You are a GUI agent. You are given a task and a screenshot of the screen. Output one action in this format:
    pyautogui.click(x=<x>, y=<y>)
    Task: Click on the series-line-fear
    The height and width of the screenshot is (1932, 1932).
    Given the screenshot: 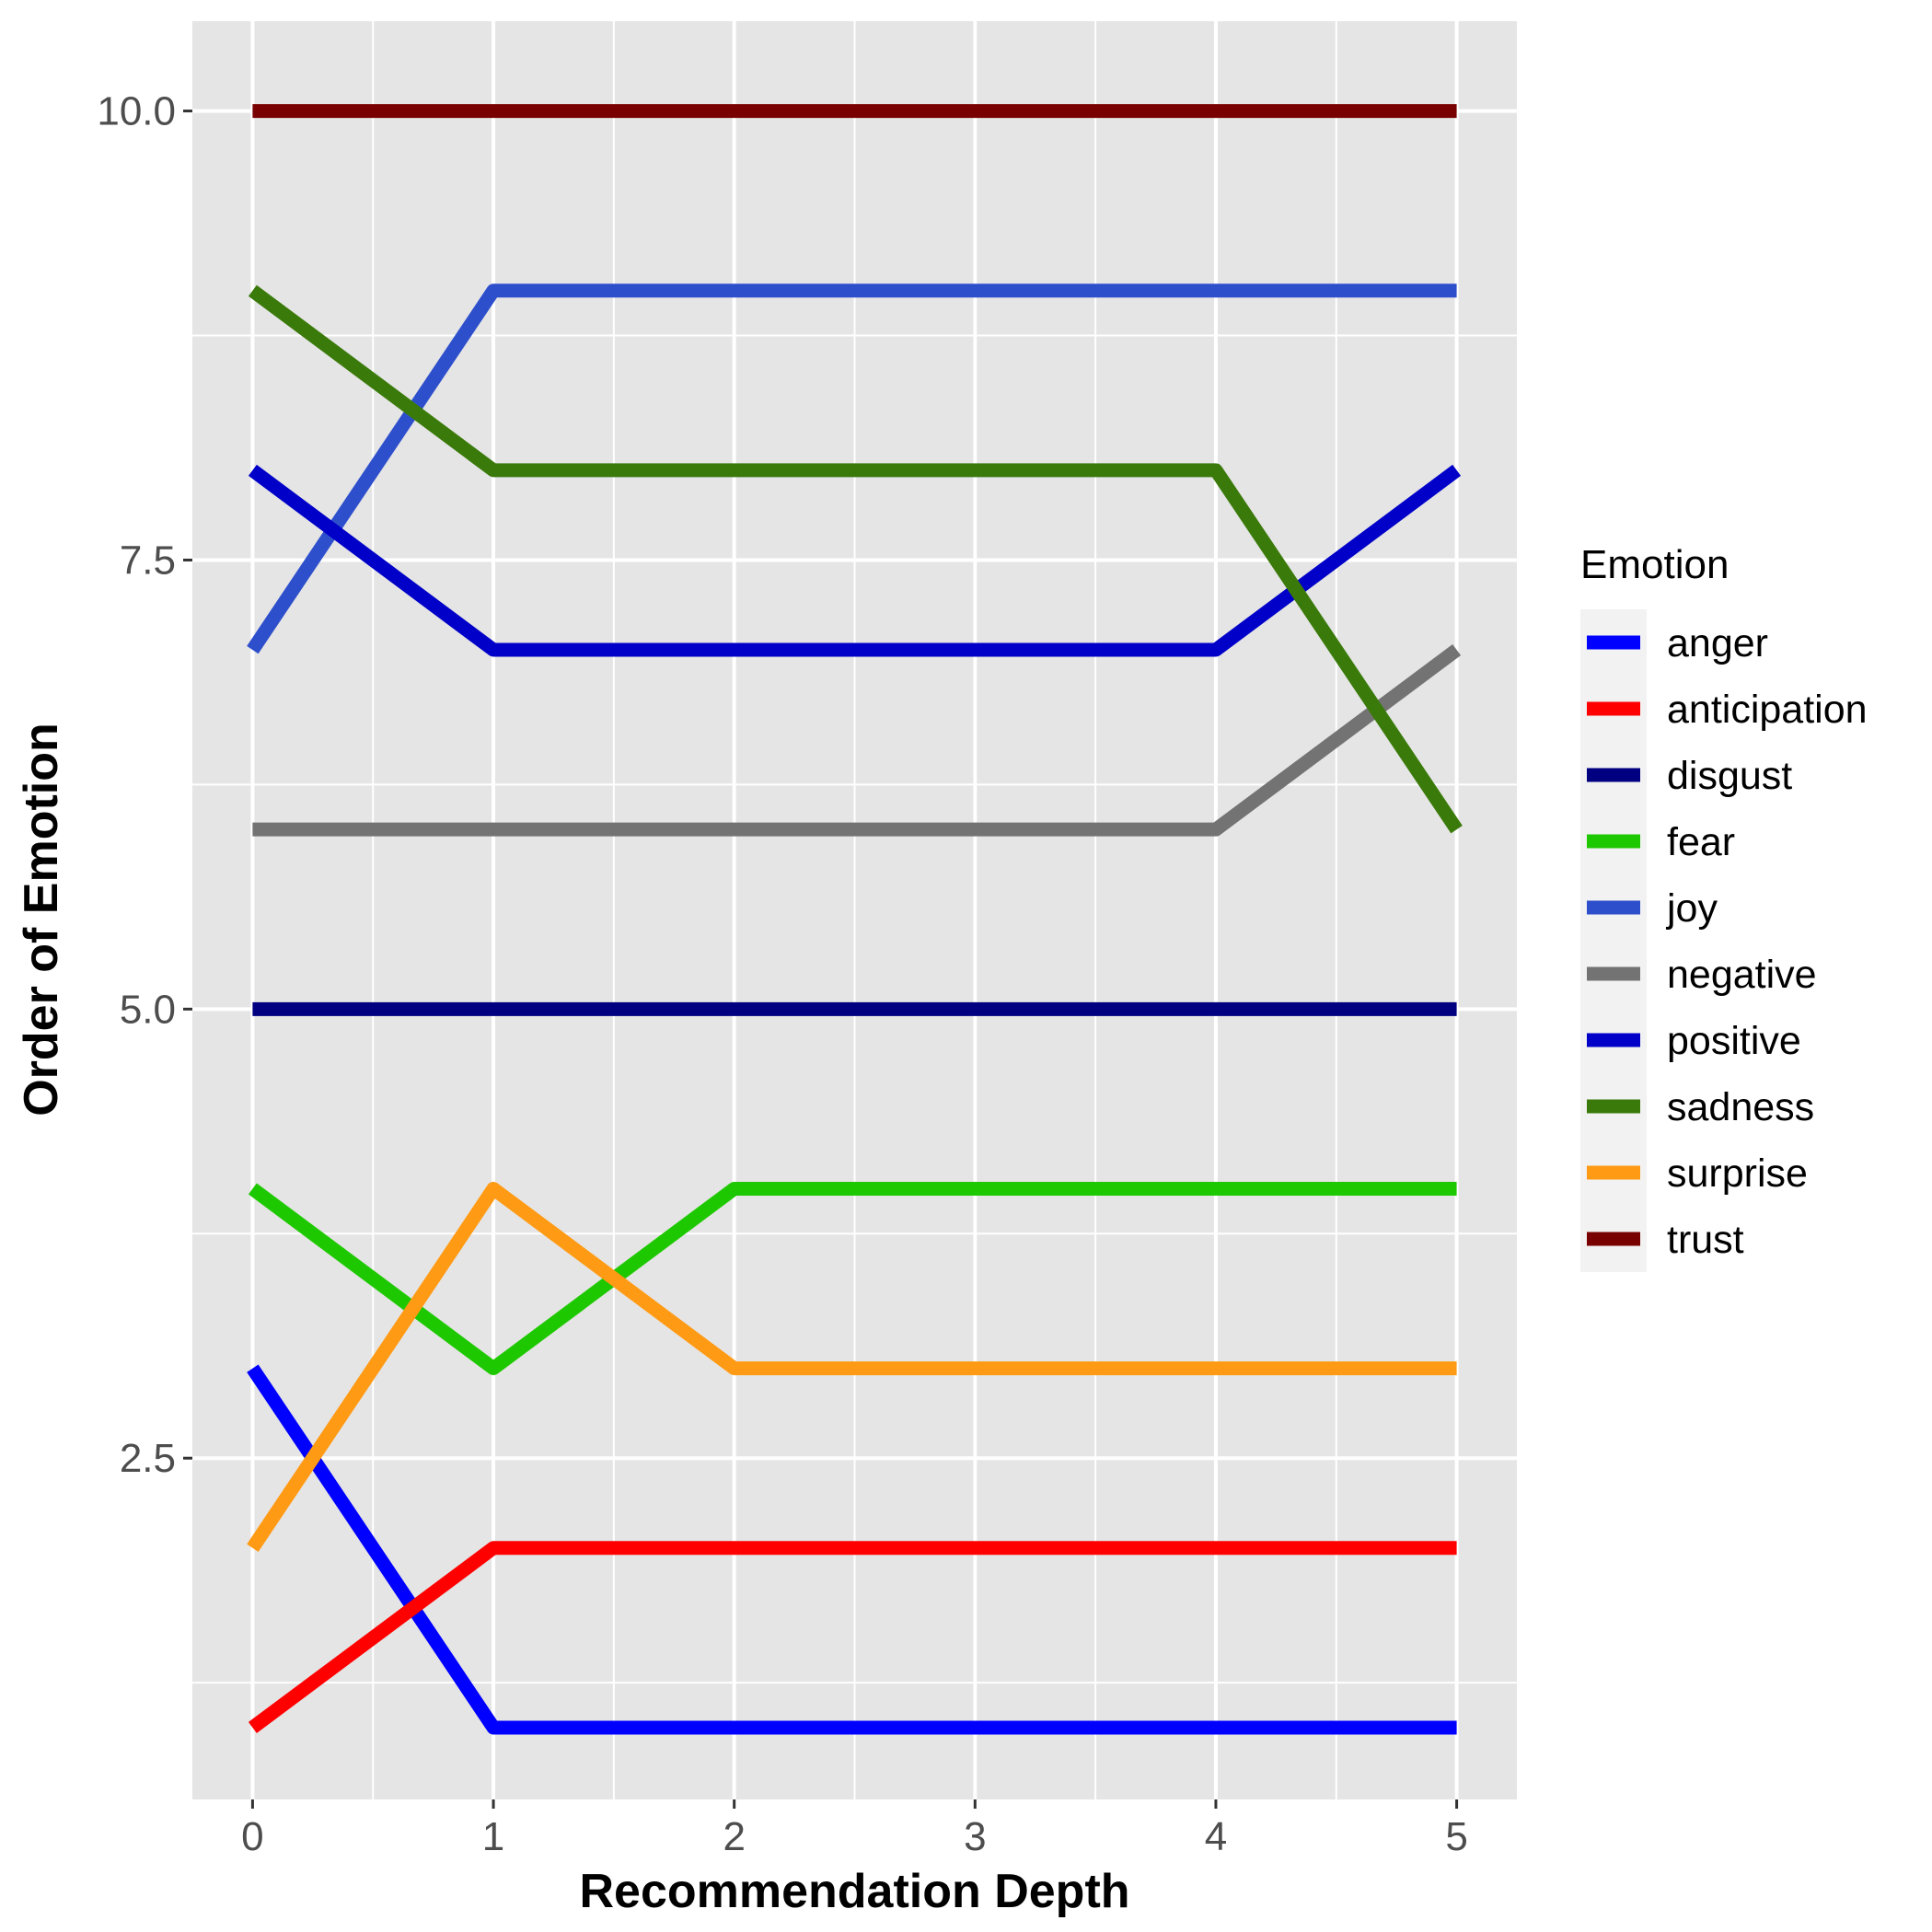 What is the action you would take?
    pyautogui.click(x=853, y=1279)
    